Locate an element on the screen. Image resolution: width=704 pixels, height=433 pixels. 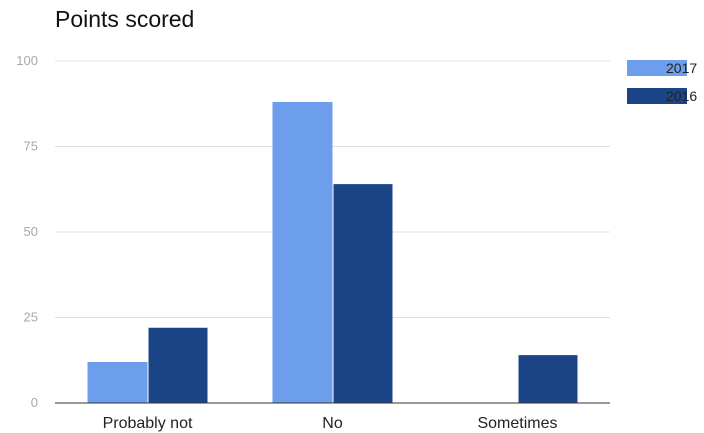
chart-title: Points scored is located at coordinates (124, 19).